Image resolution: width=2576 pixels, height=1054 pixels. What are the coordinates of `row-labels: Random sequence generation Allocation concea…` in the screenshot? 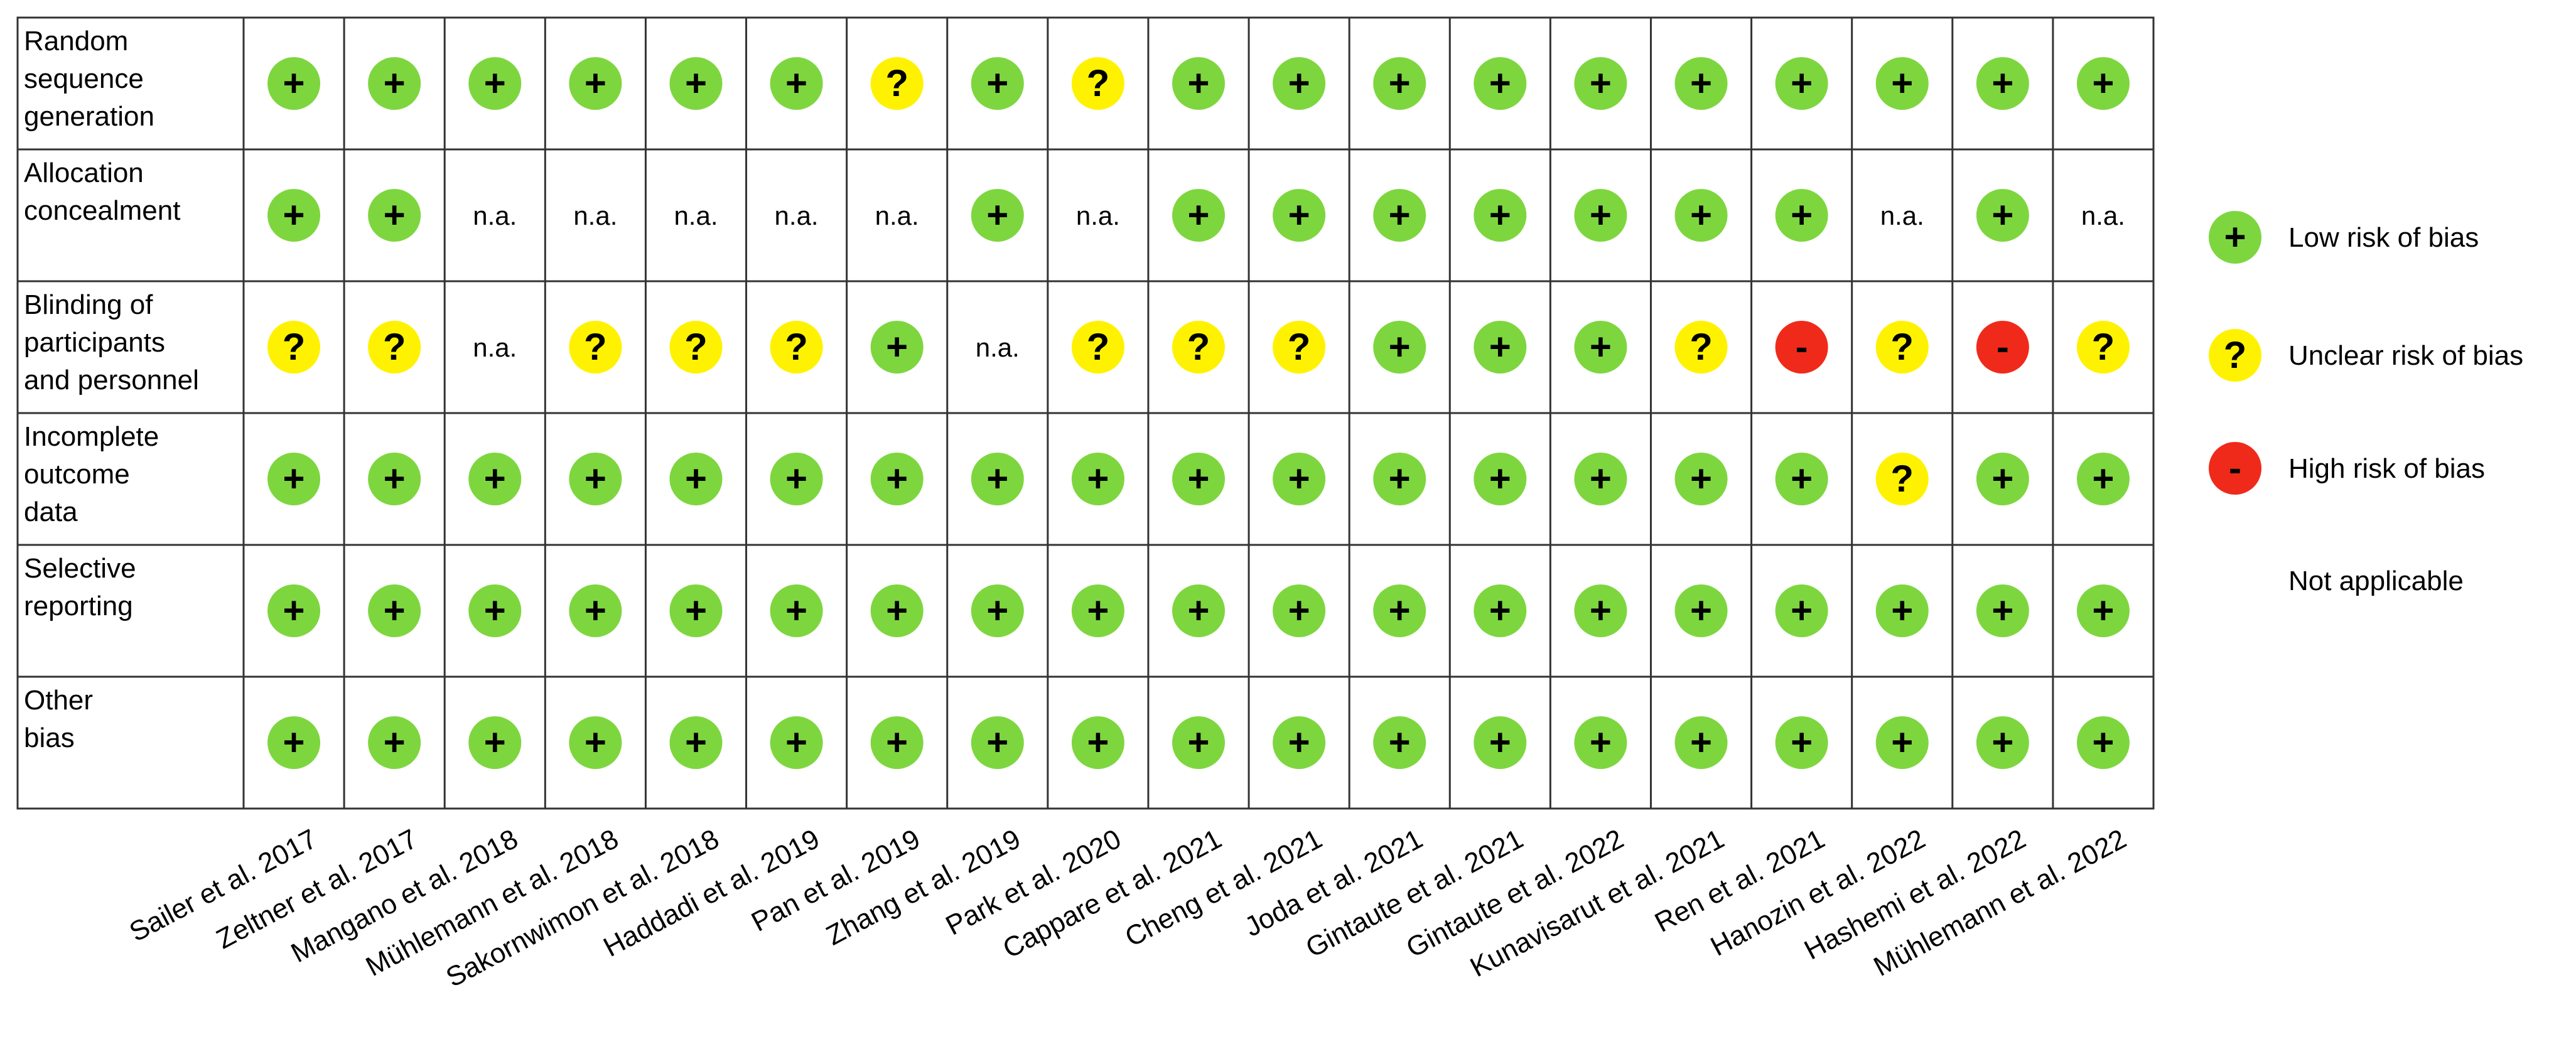 It's located at (112, 390).